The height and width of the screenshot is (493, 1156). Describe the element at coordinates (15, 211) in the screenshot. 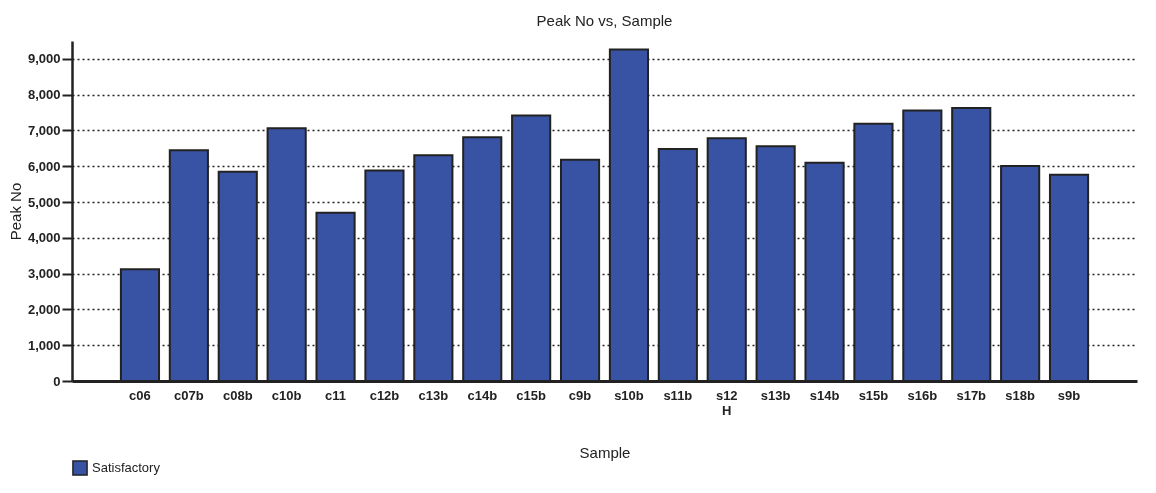

I see `y-axis-title: Peak No` at that location.